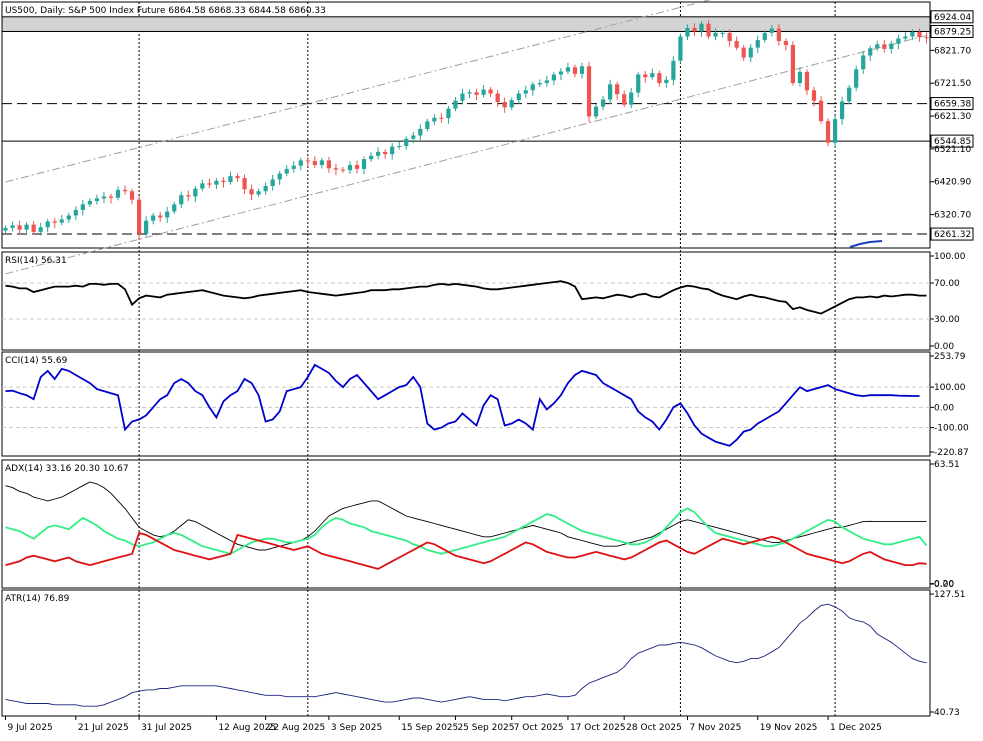  I want to click on cci-axis-label-1: 100.00, so click(950, 388).